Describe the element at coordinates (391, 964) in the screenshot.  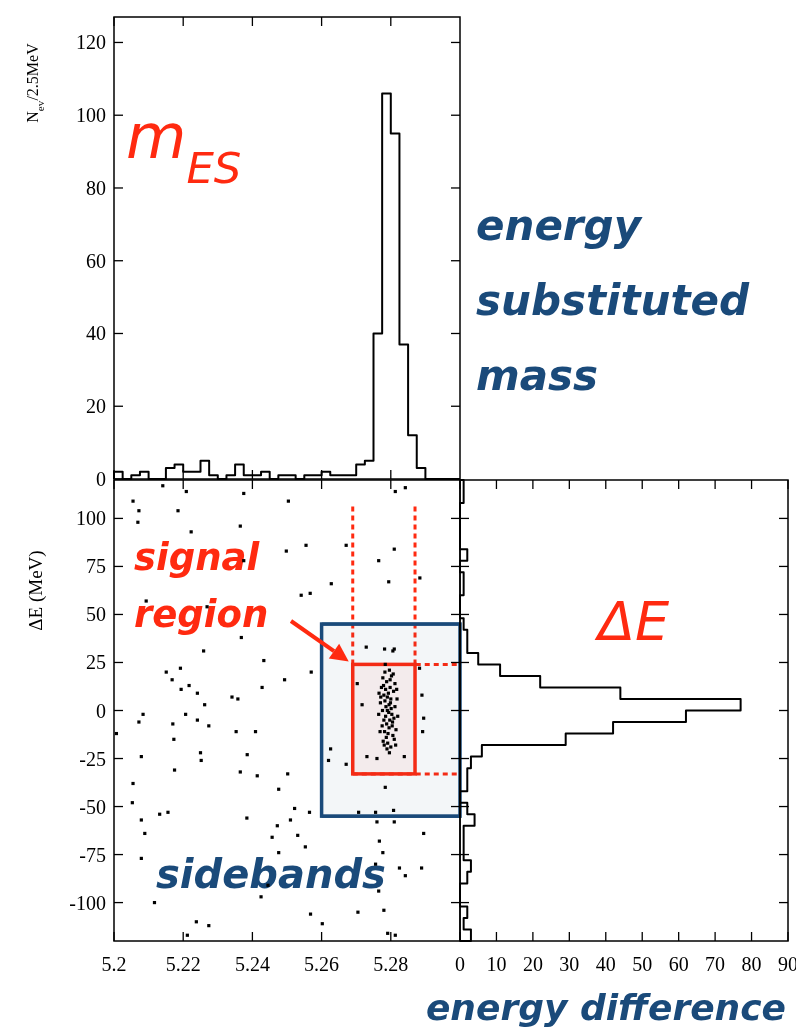
I see `x-tick-label: 5.28` at that location.